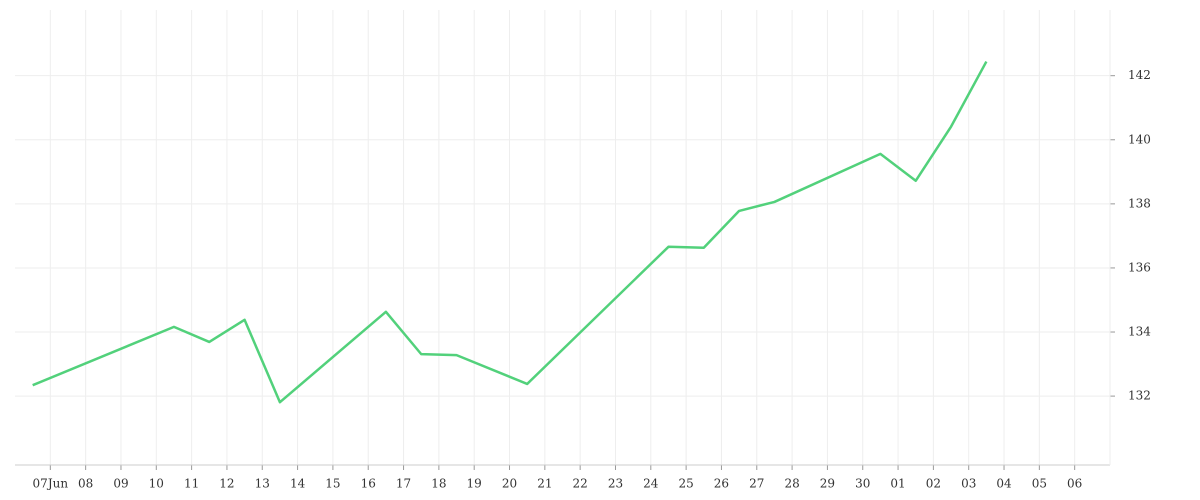  I want to click on x-tick-label: 12, so click(226, 484).